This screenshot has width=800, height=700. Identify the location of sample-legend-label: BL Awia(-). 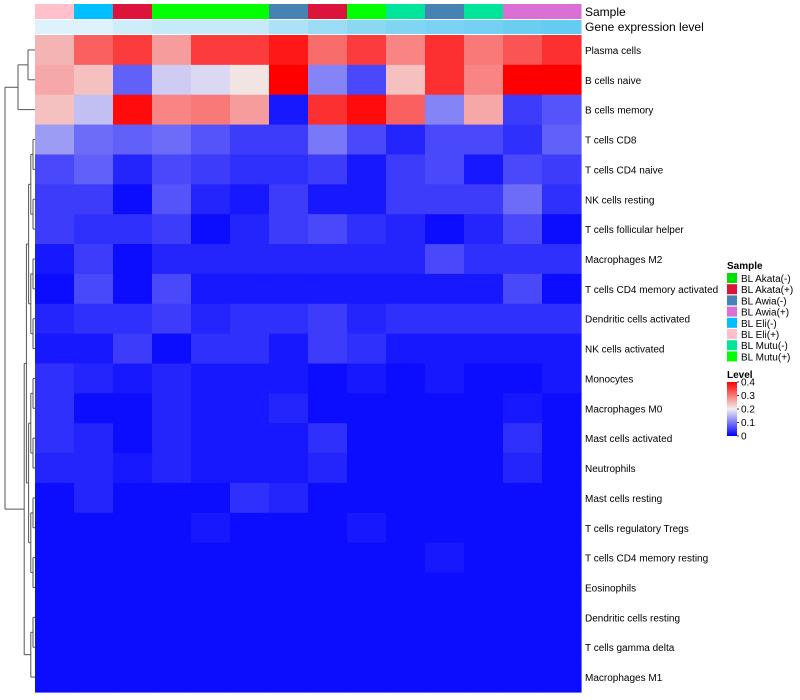
(764, 301).